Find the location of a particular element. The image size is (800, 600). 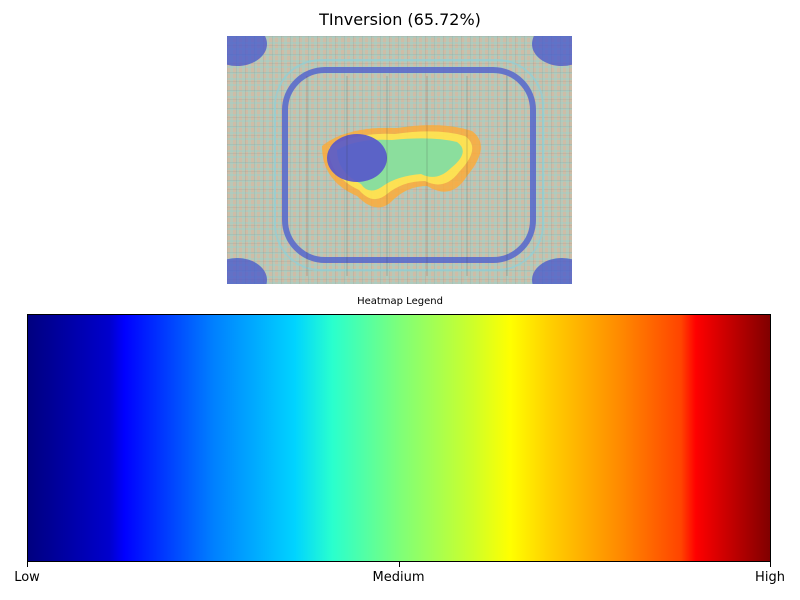

legend-title: Heatmap Legend is located at coordinates (400, 301).